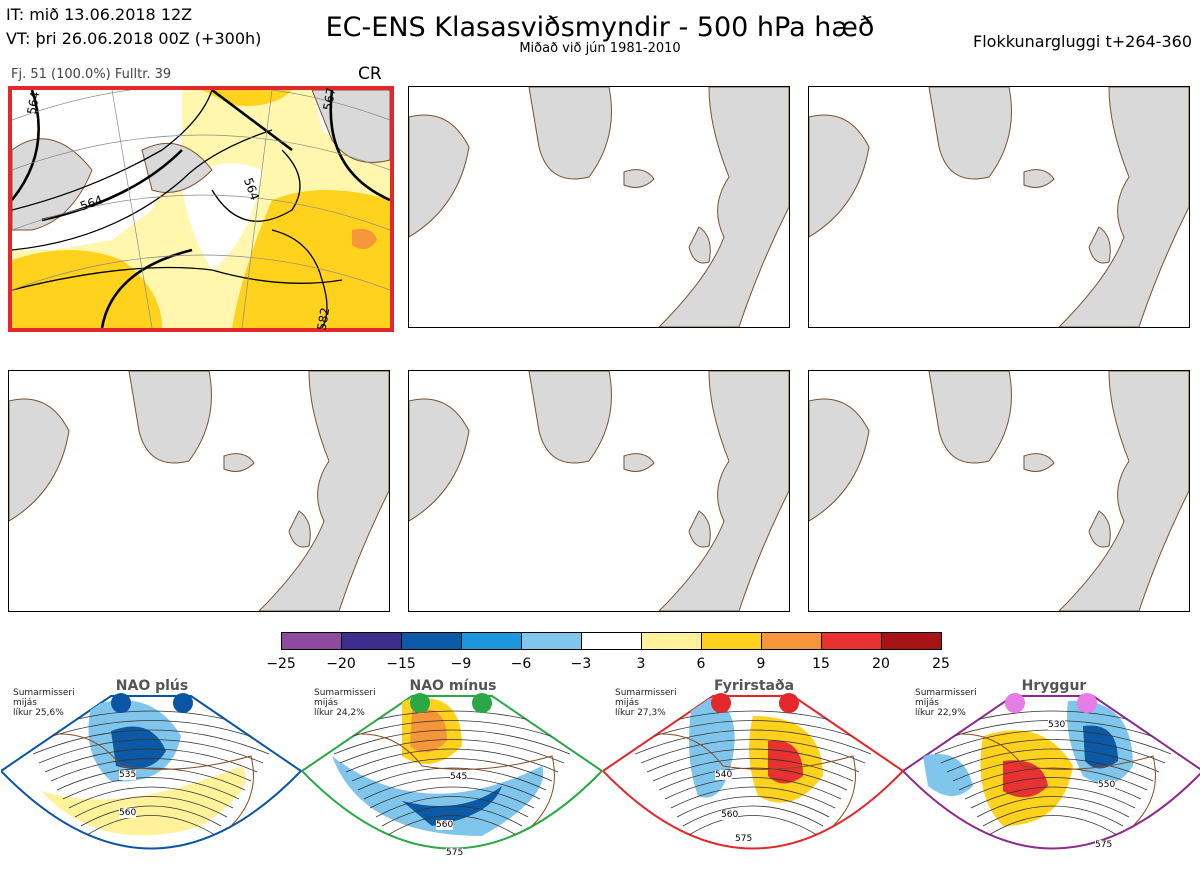 The height and width of the screenshot is (875, 1200). What do you see at coordinates (521, 664) in the screenshot?
I see `colorbar-label: −6` at bounding box center [521, 664].